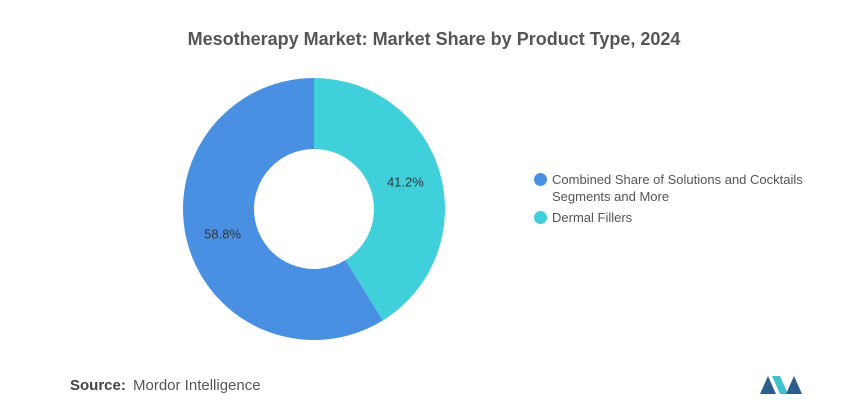 The height and width of the screenshot is (419, 868). I want to click on source-label: Source:, so click(98, 385).